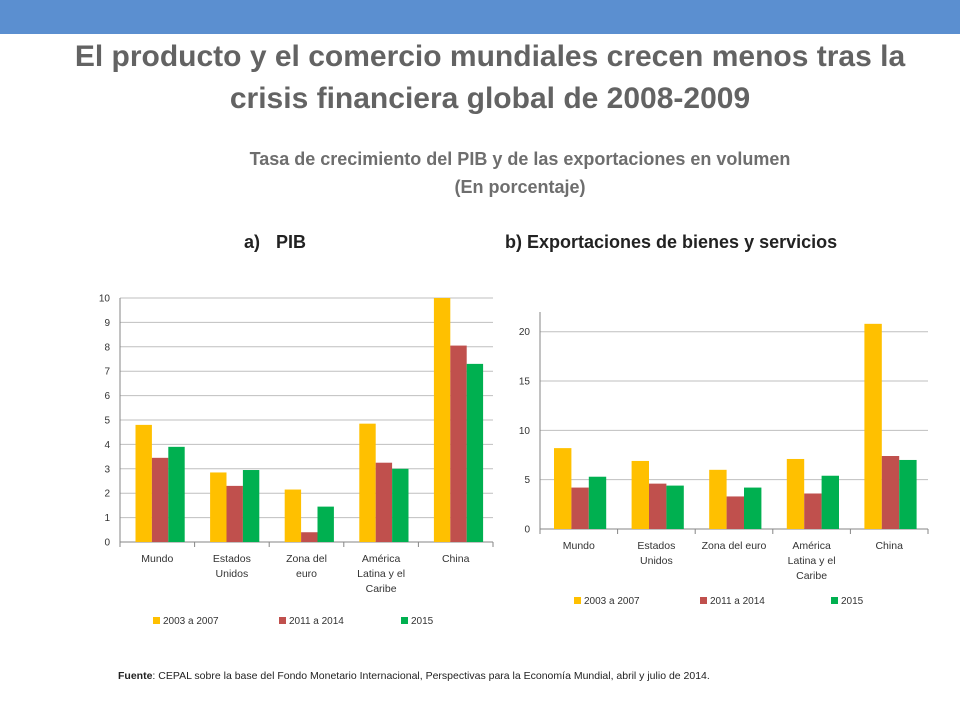 The height and width of the screenshot is (720, 960). Describe the element at coordinates (381, 589) in the screenshot. I see `x-category-label-line: Caribe` at that location.